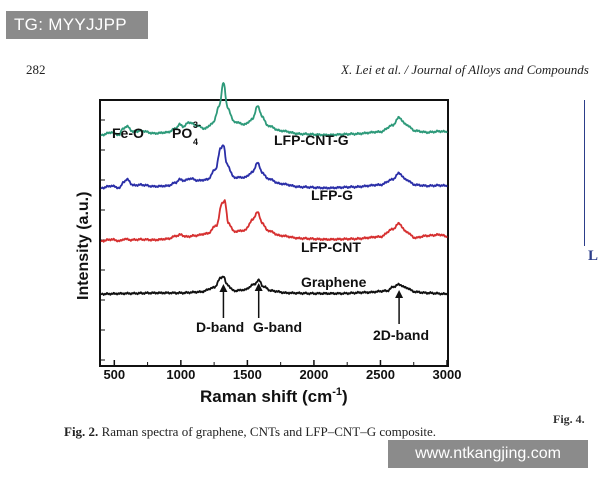 This screenshot has width=600, height=480. What do you see at coordinates (180, 374) in the screenshot?
I see `x-tick-label: 1000` at bounding box center [180, 374].